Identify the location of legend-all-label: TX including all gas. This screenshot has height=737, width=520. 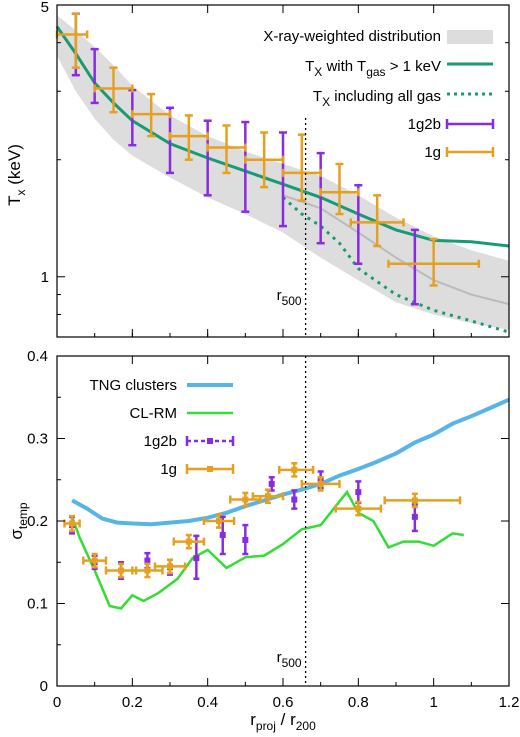
(377, 98).